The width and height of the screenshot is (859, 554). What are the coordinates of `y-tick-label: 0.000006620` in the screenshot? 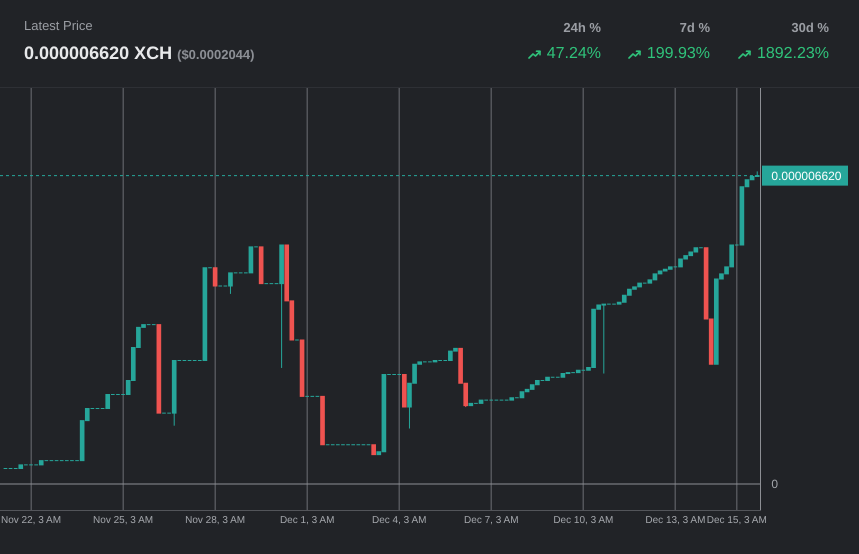 It's located at (806, 175).